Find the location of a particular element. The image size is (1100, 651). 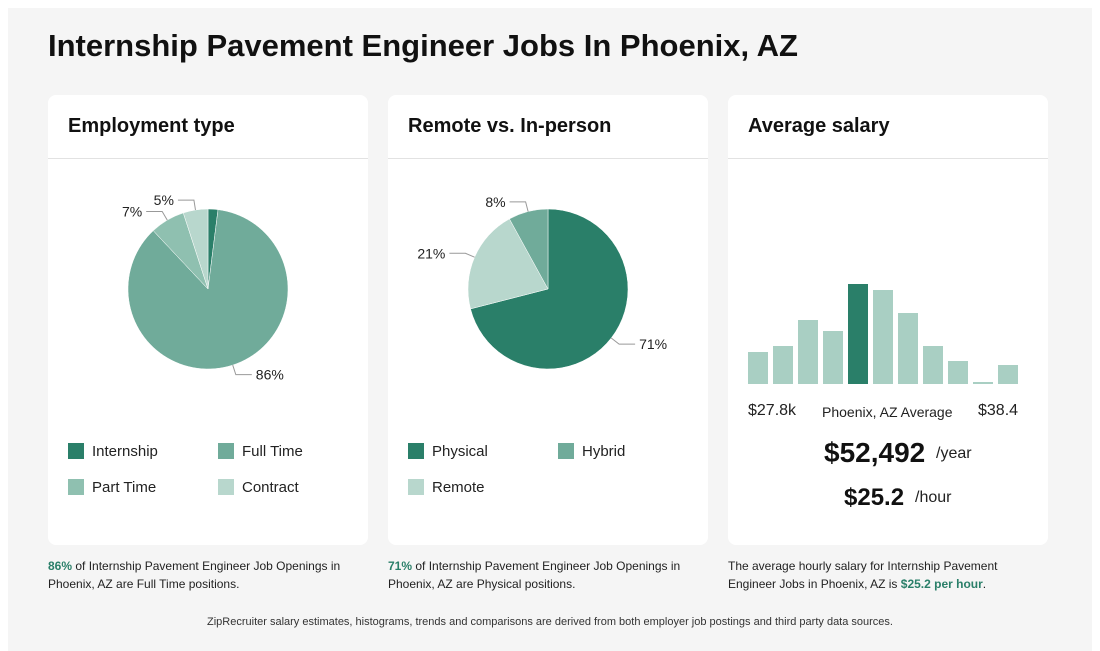

legend-label: Contract is located at coordinates (270, 487).